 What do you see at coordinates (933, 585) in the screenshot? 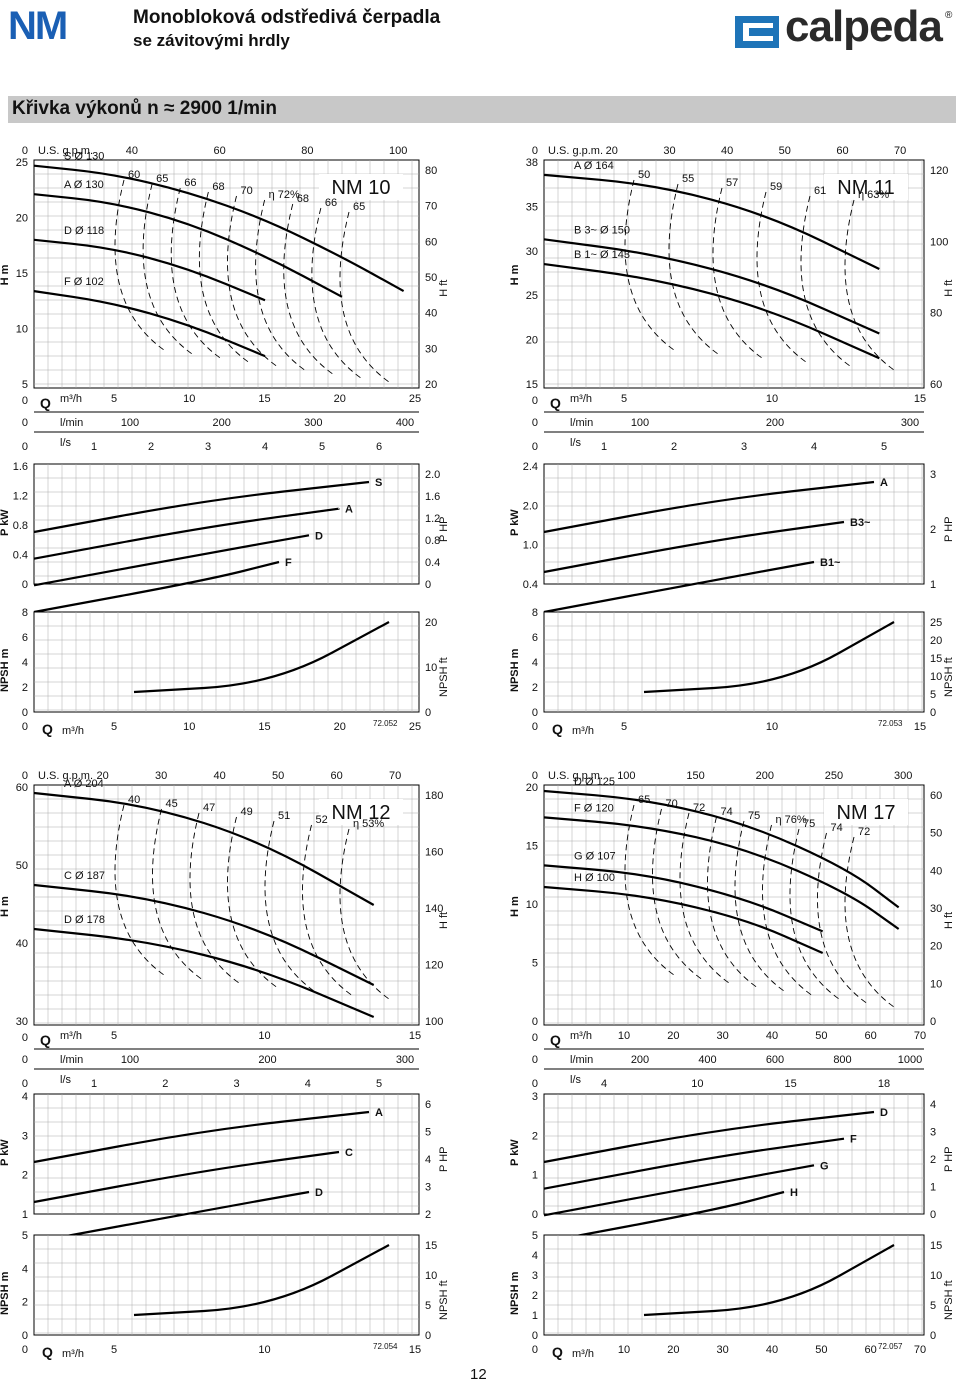
I see `p-tick-right: 1` at bounding box center [933, 585].